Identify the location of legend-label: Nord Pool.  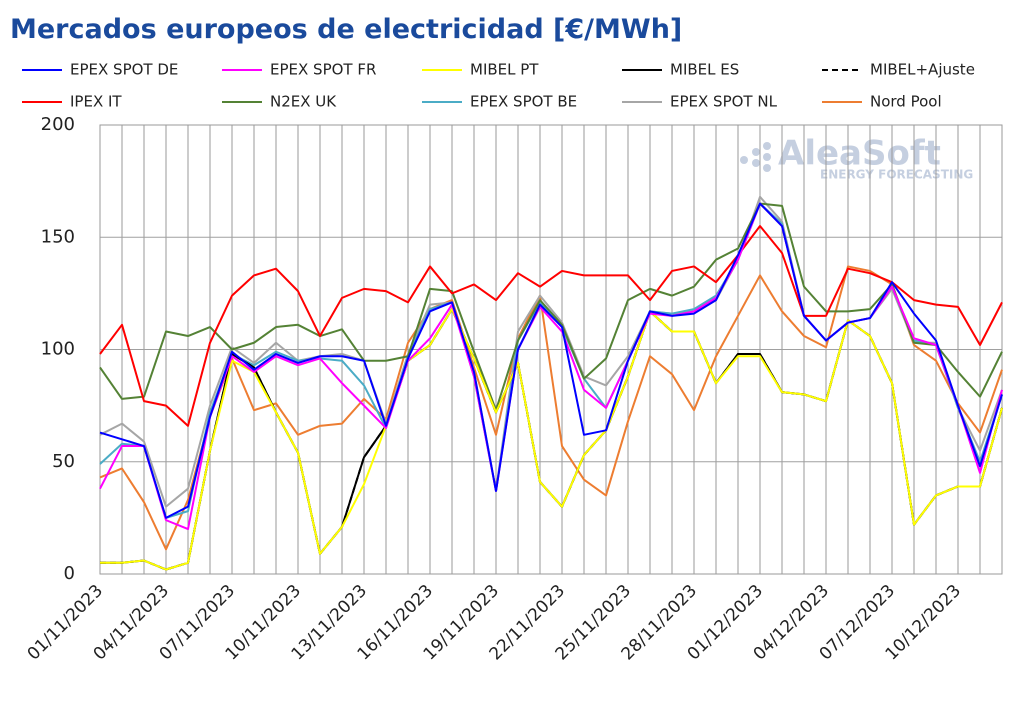
(906, 102).